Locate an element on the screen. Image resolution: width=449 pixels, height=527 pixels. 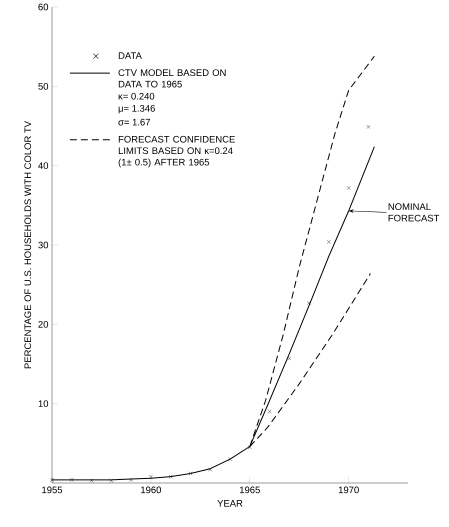
x-tick-label: 1965 is located at coordinates (250, 490).